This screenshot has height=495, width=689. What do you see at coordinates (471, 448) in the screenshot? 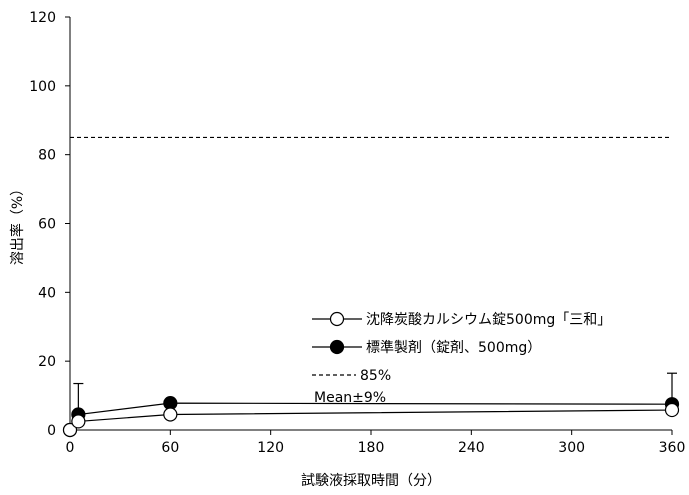
I see `x-tick-label: 240` at bounding box center [471, 448].